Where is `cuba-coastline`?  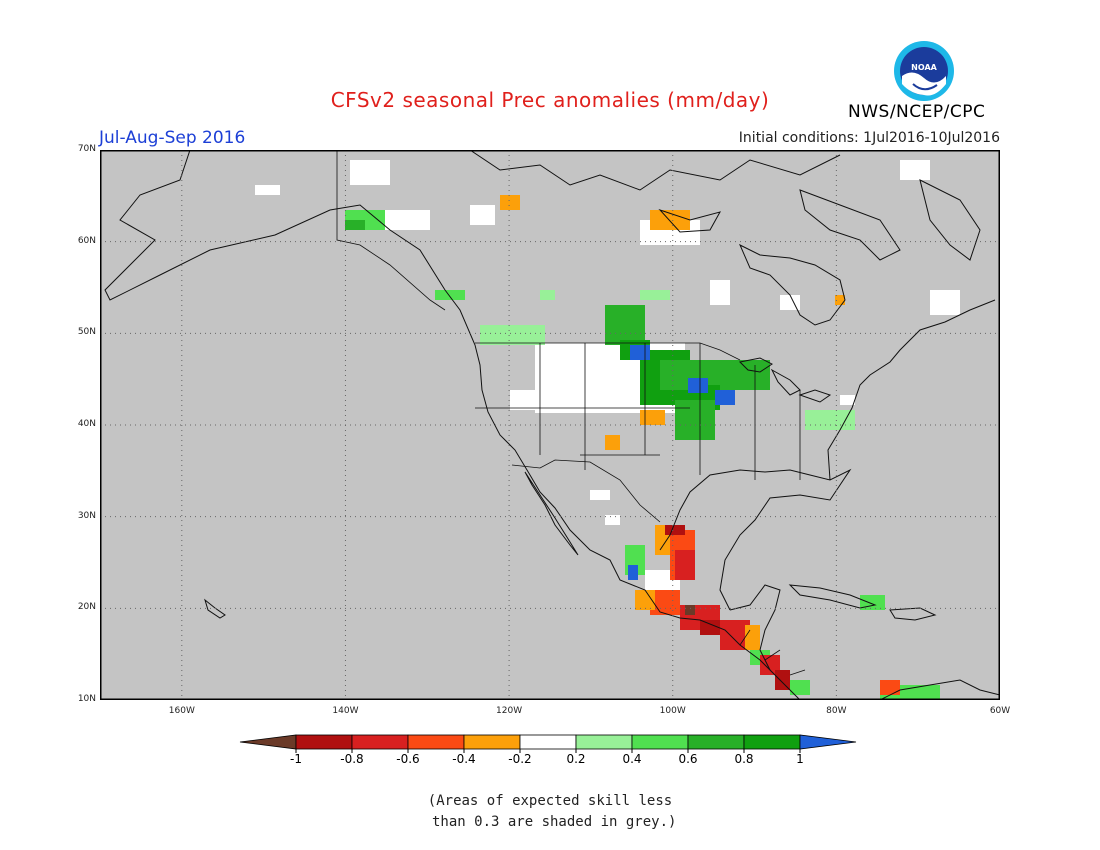 cuba-coastline is located at coordinates (832, 596).